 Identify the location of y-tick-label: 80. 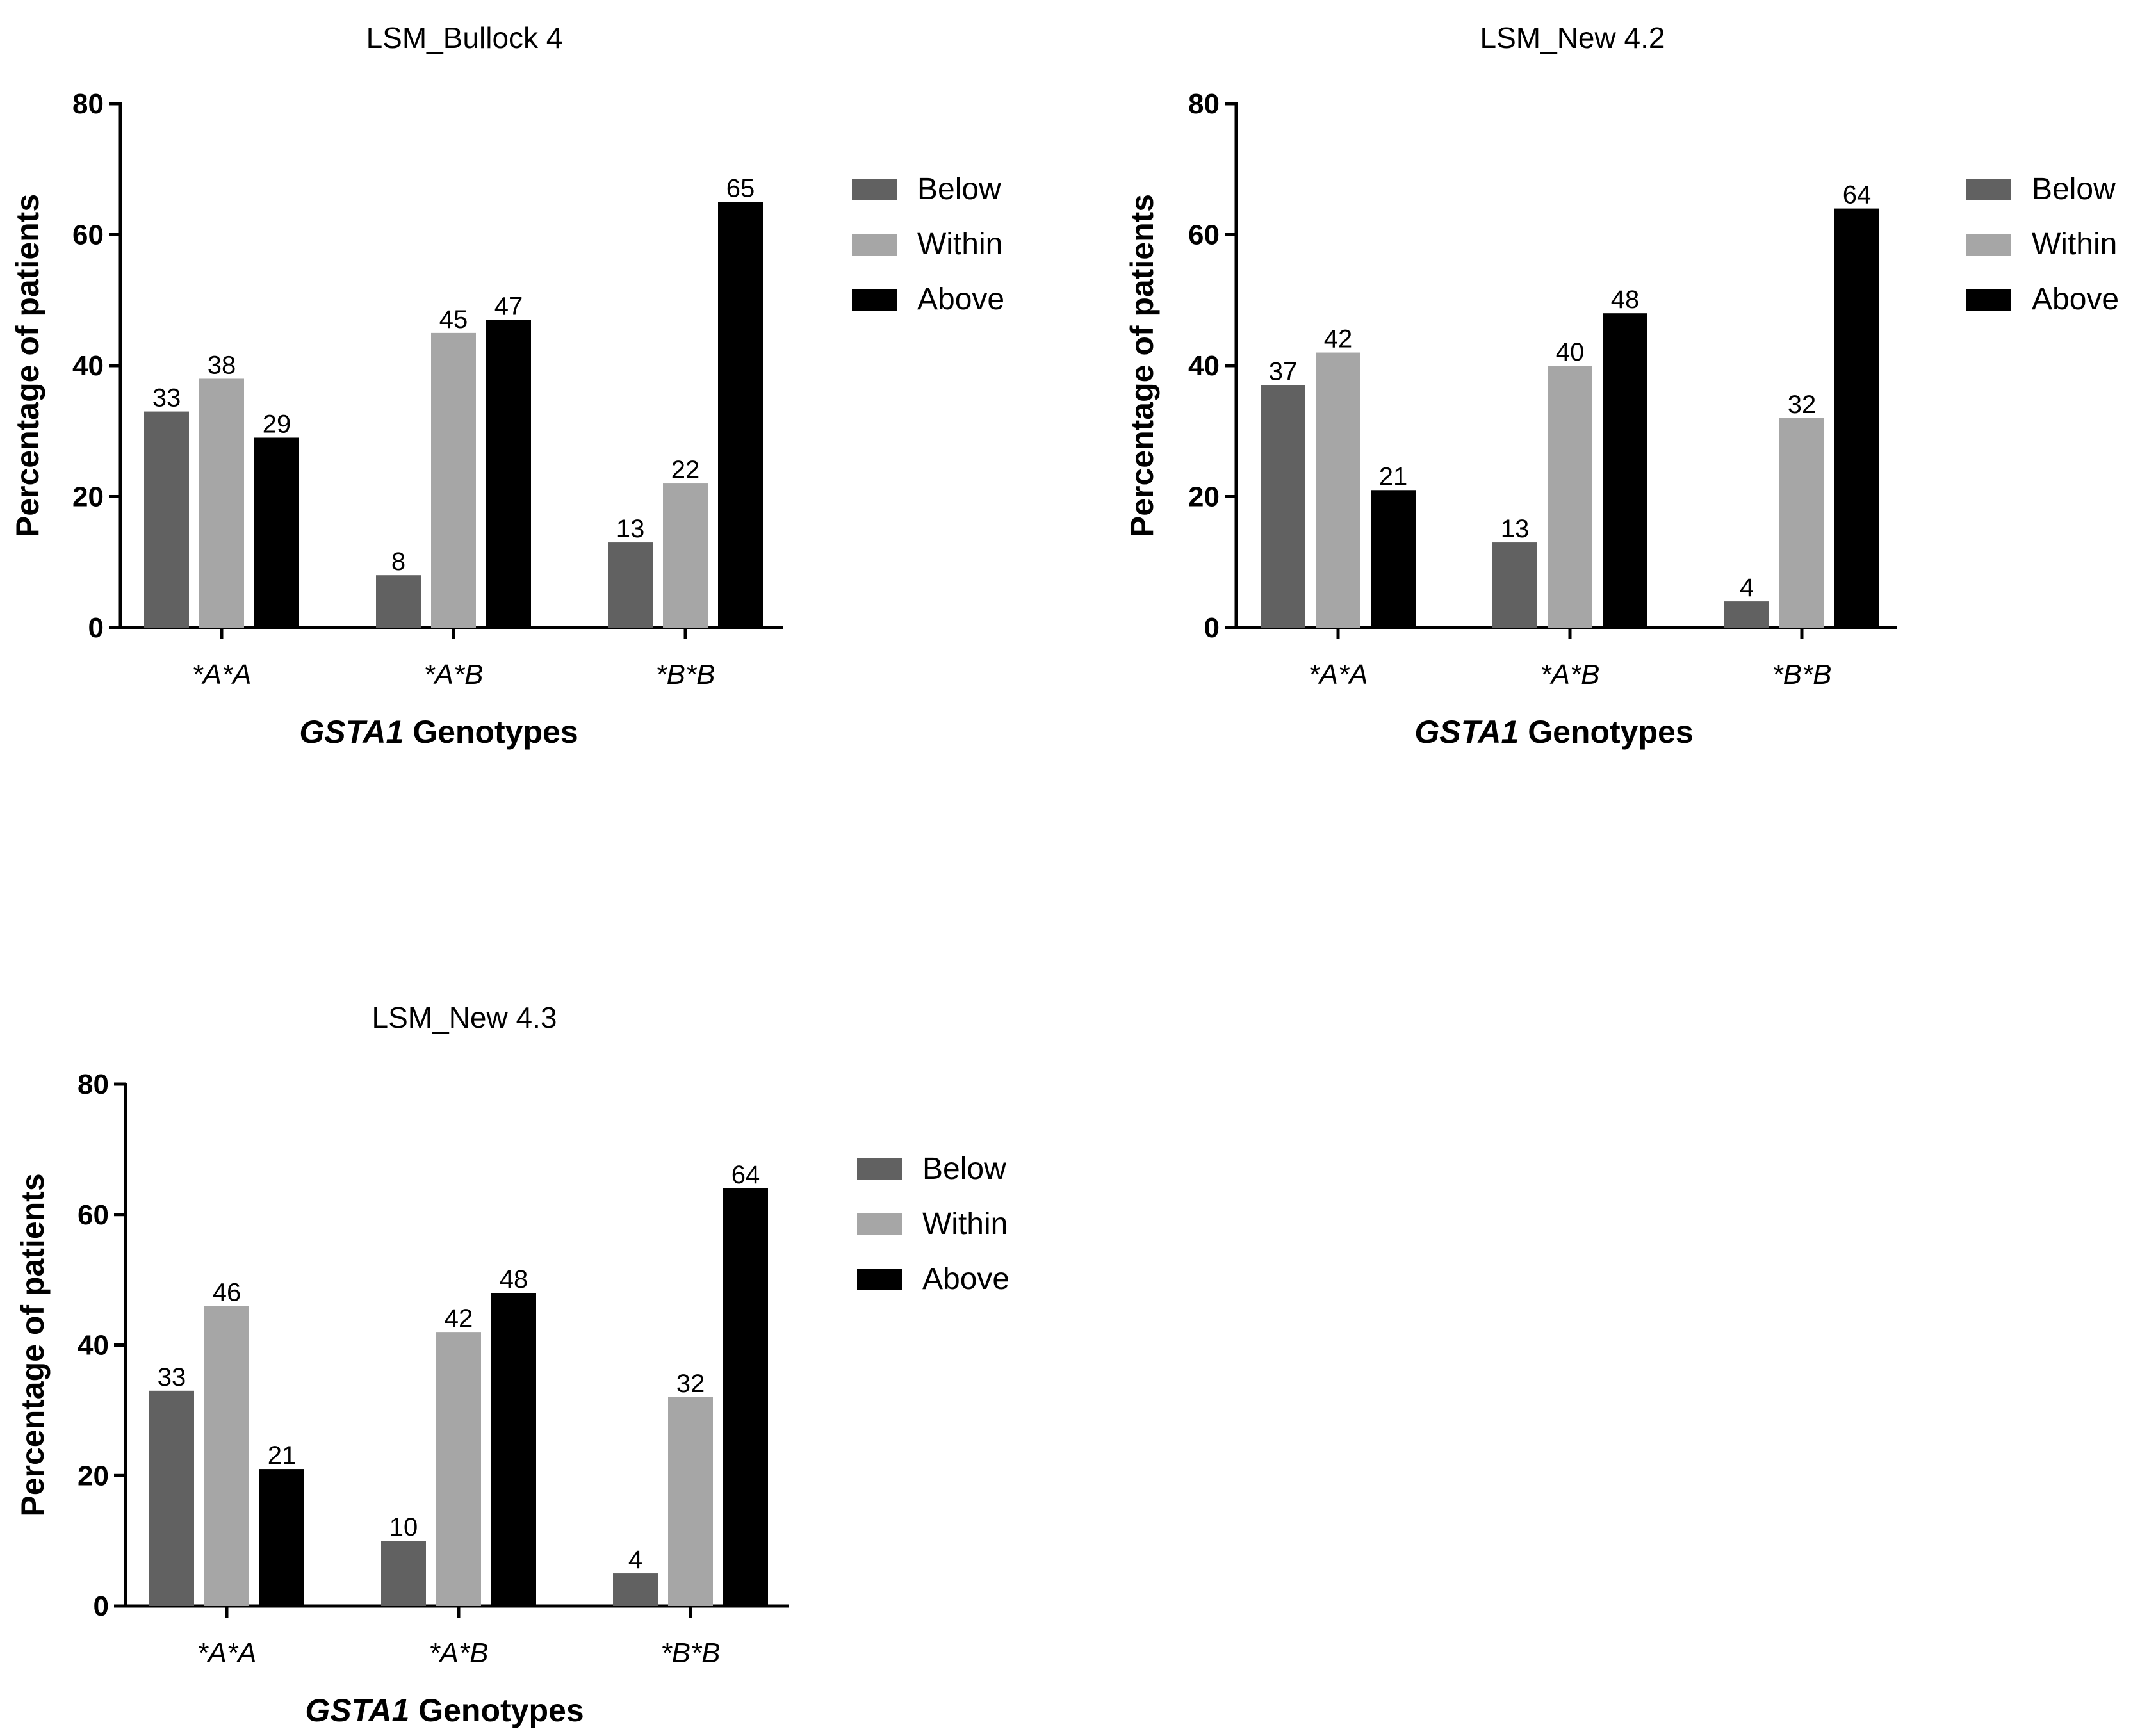
(93, 1084).